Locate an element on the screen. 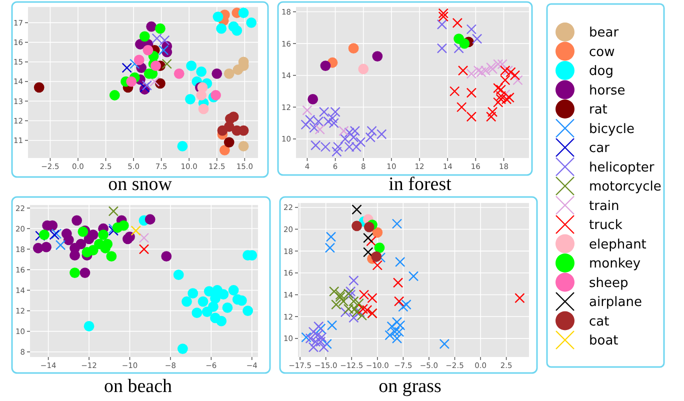 This screenshot has height=401, width=684. legend-label: train is located at coordinates (604, 206).